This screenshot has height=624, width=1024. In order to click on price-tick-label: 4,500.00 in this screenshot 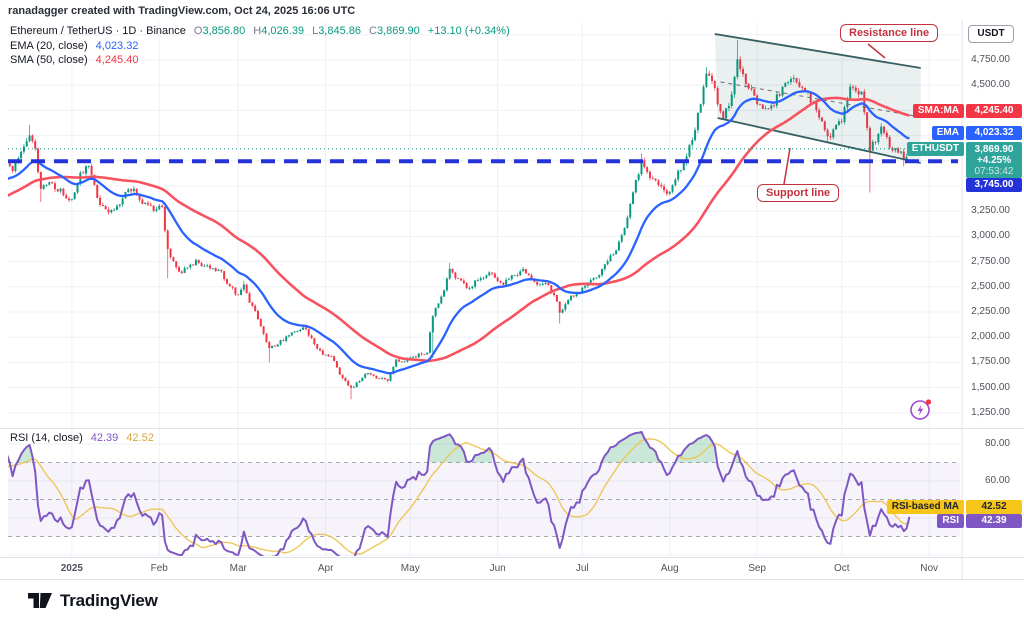, I will do `click(990, 85)`.